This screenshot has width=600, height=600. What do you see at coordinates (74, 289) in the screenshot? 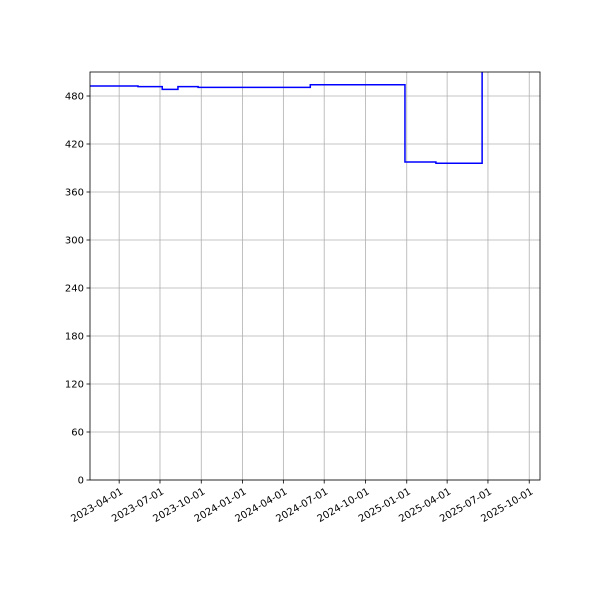
I see `y-tick-label: 240` at bounding box center [74, 289].